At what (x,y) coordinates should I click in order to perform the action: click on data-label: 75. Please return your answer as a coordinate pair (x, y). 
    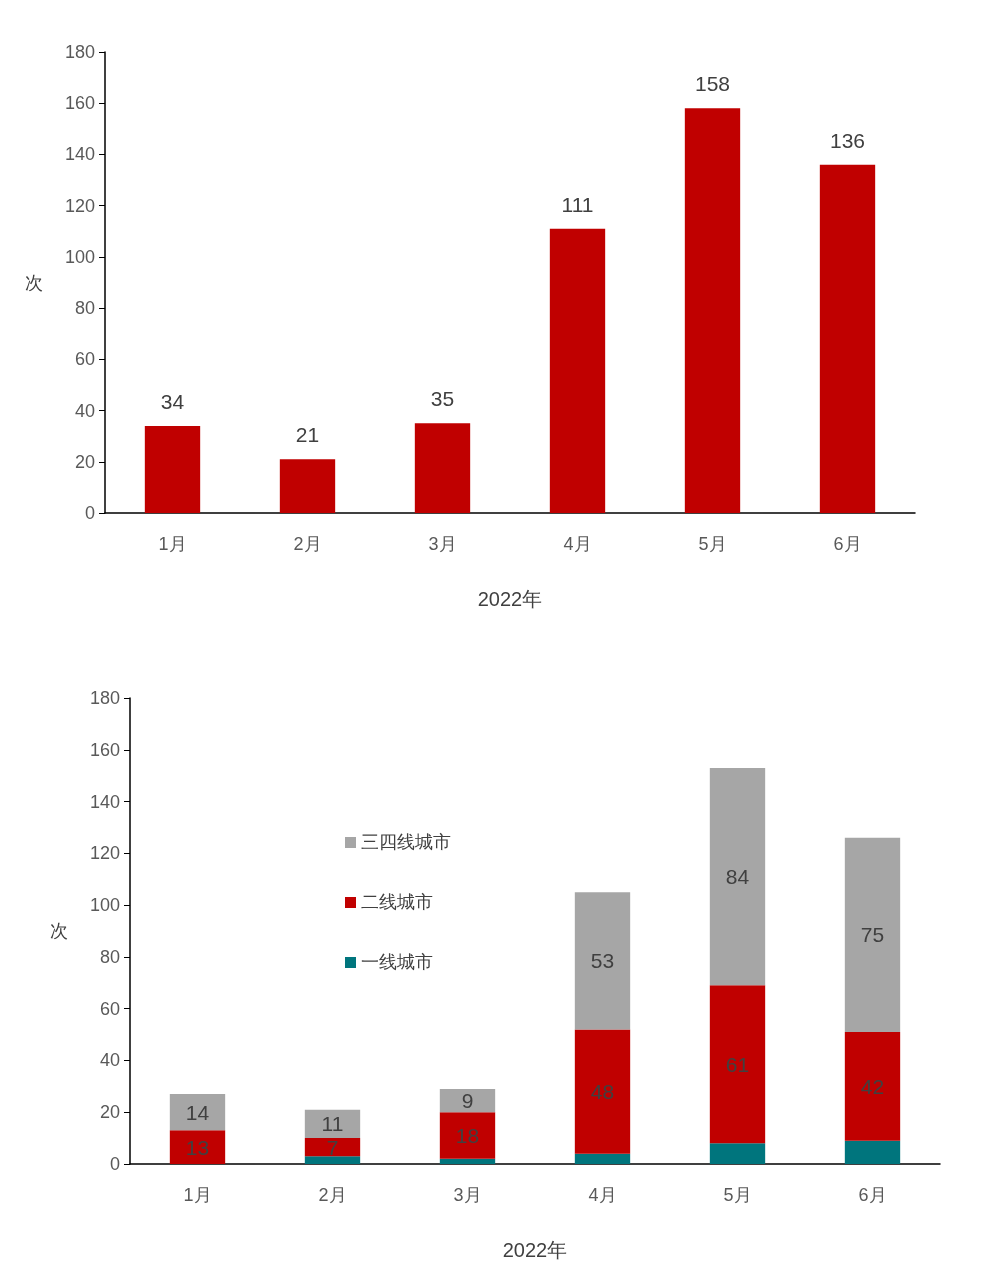
    Looking at the image, I should click on (872, 935).